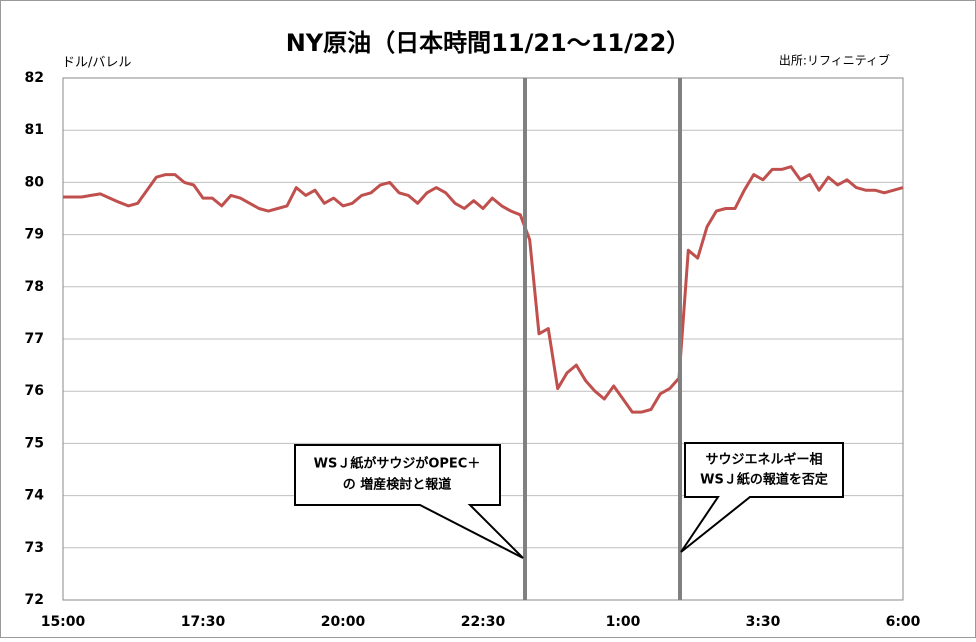 This screenshot has width=976, height=642. I want to click on y-tick-label: 75, so click(34, 443).